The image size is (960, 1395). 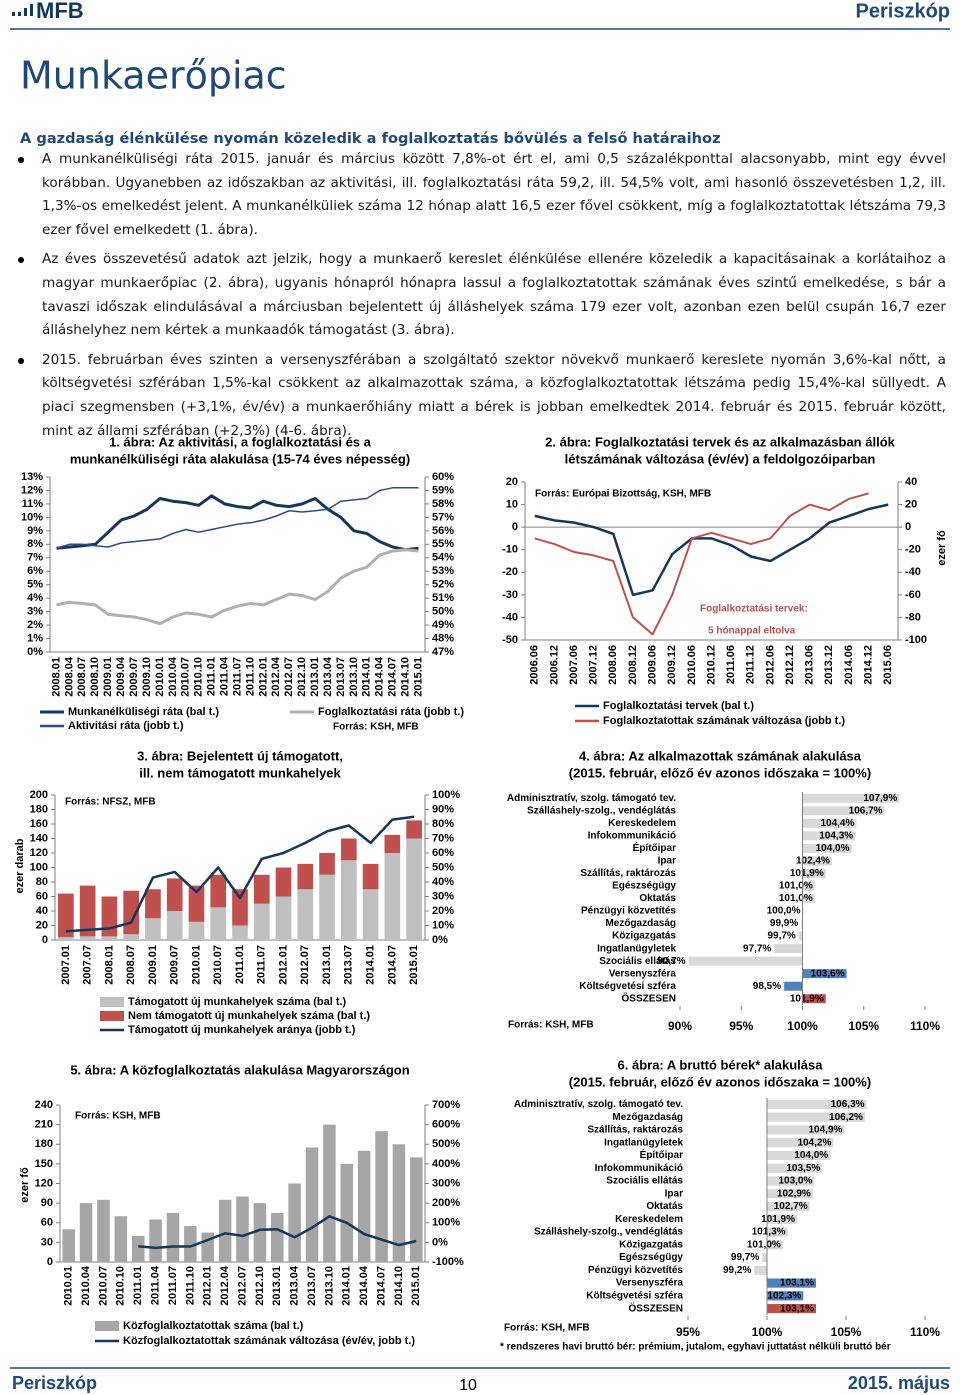 What do you see at coordinates (443, 585) in the screenshot?
I see `y-tick-label: 52%` at bounding box center [443, 585].